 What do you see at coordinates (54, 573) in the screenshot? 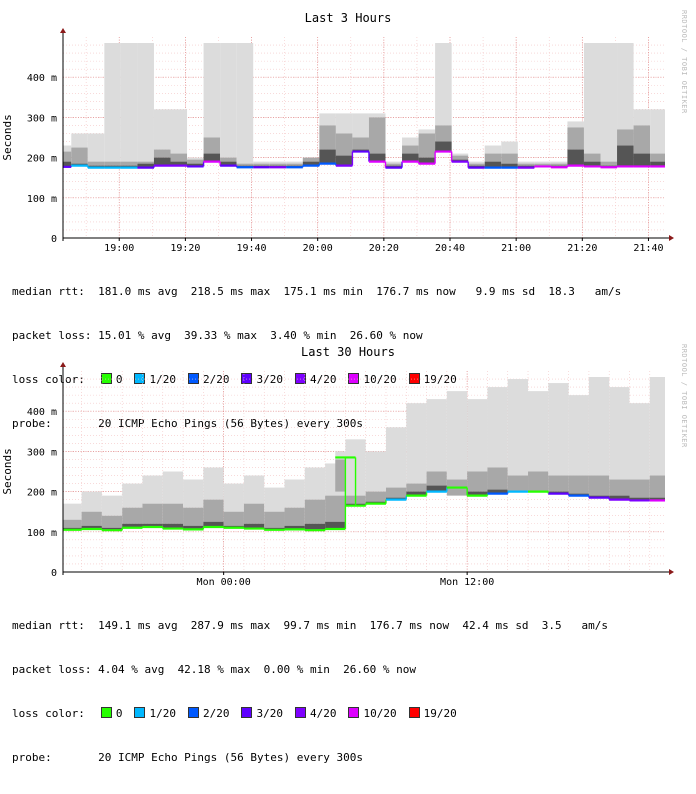
I see `y-tick-label: 0` at bounding box center [54, 573].